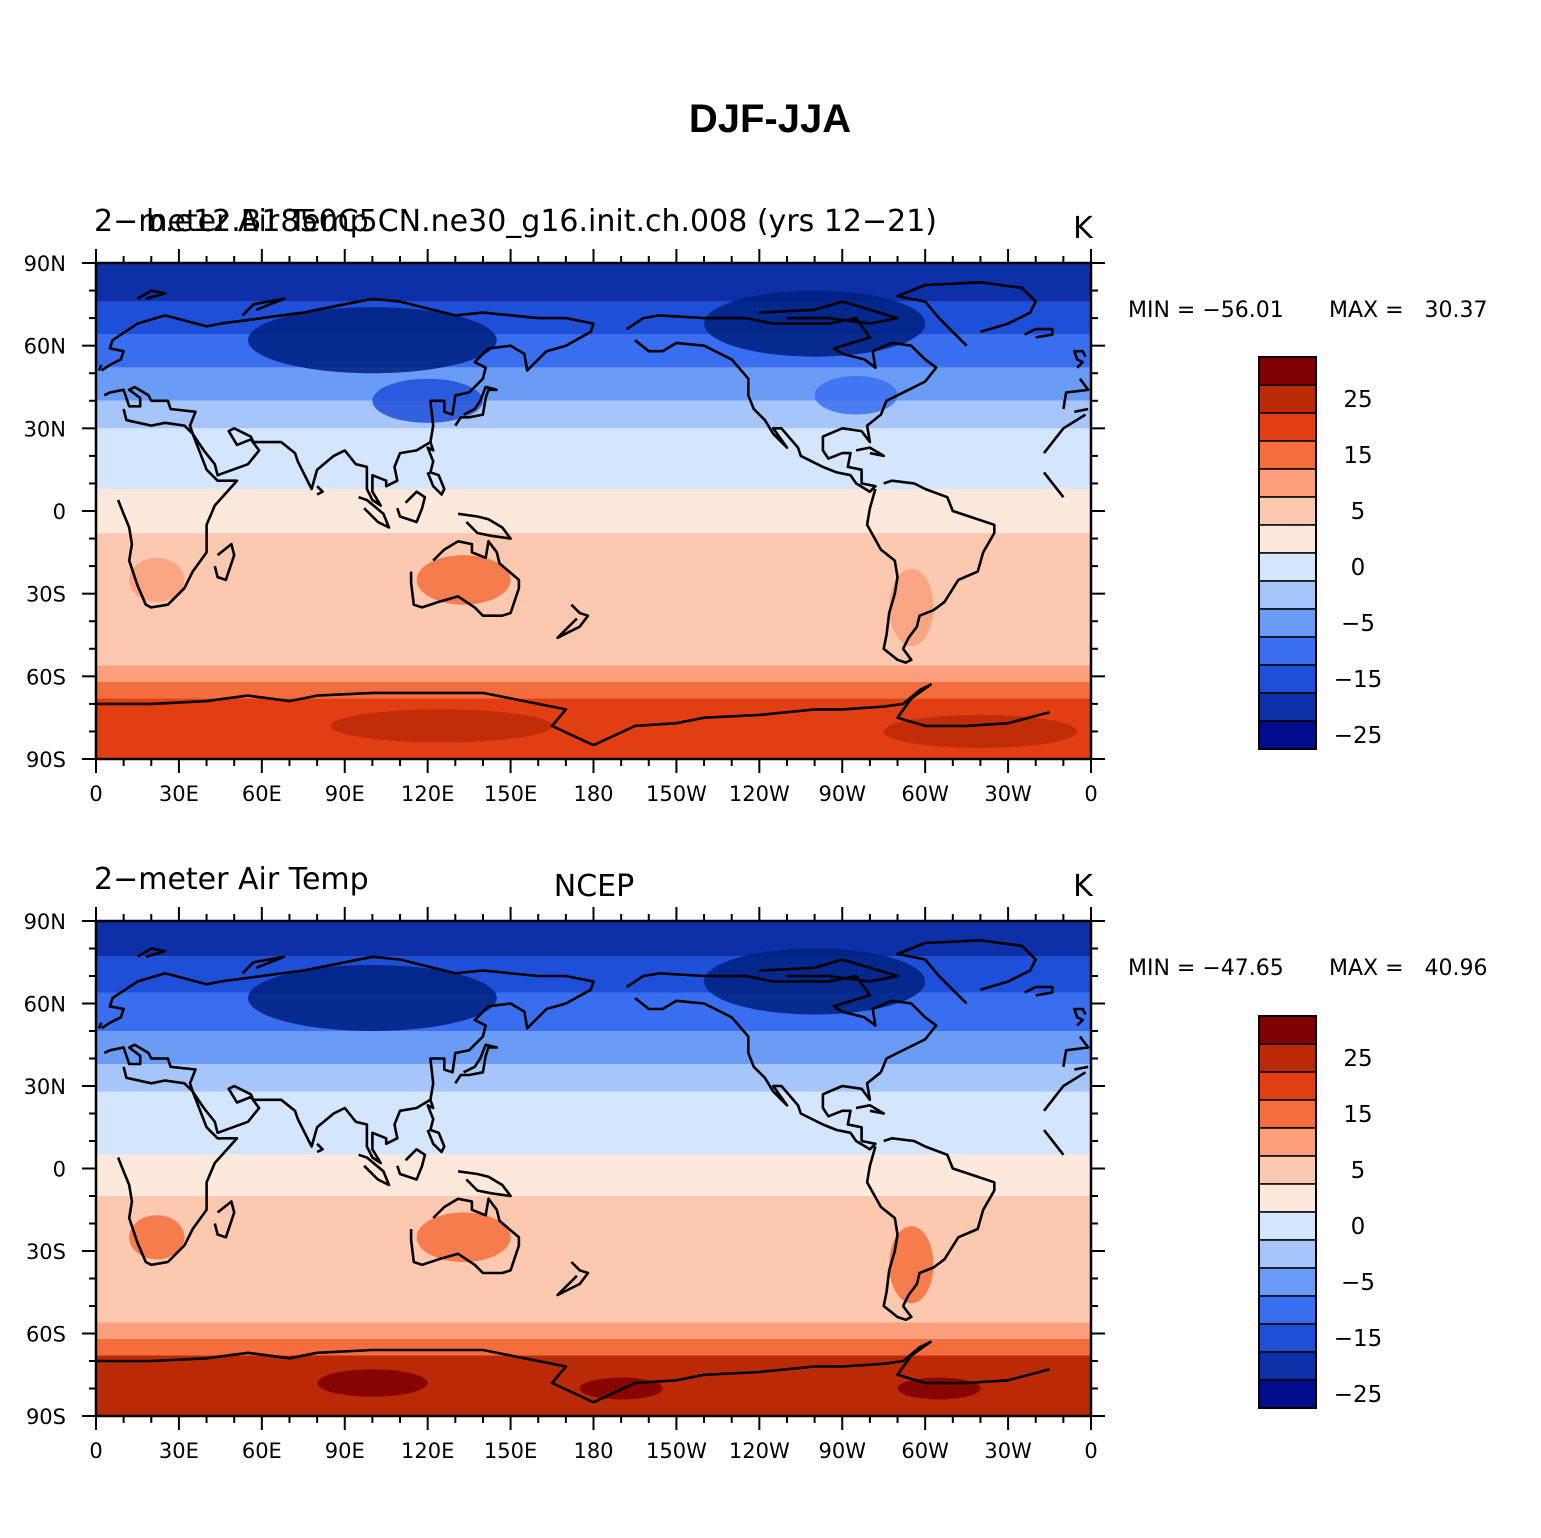 Image resolution: width=1541 pixels, height=1538 pixels. What do you see at coordinates (45, 347) in the screenshot?
I see `lat-tick-label: 60N` at bounding box center [45, 347].